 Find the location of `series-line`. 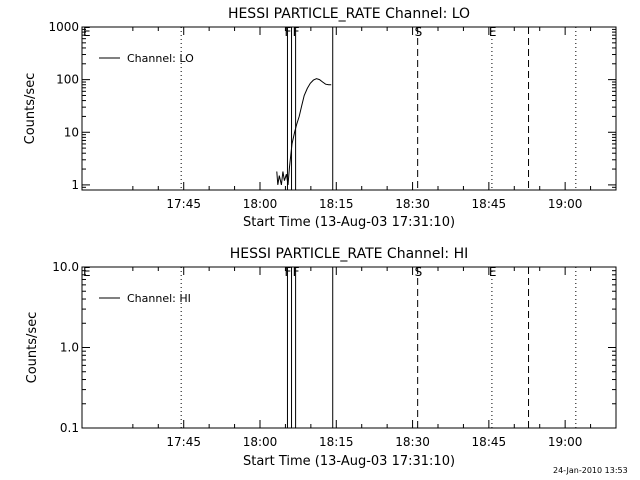

series-line is located at coordinates (304, 132).